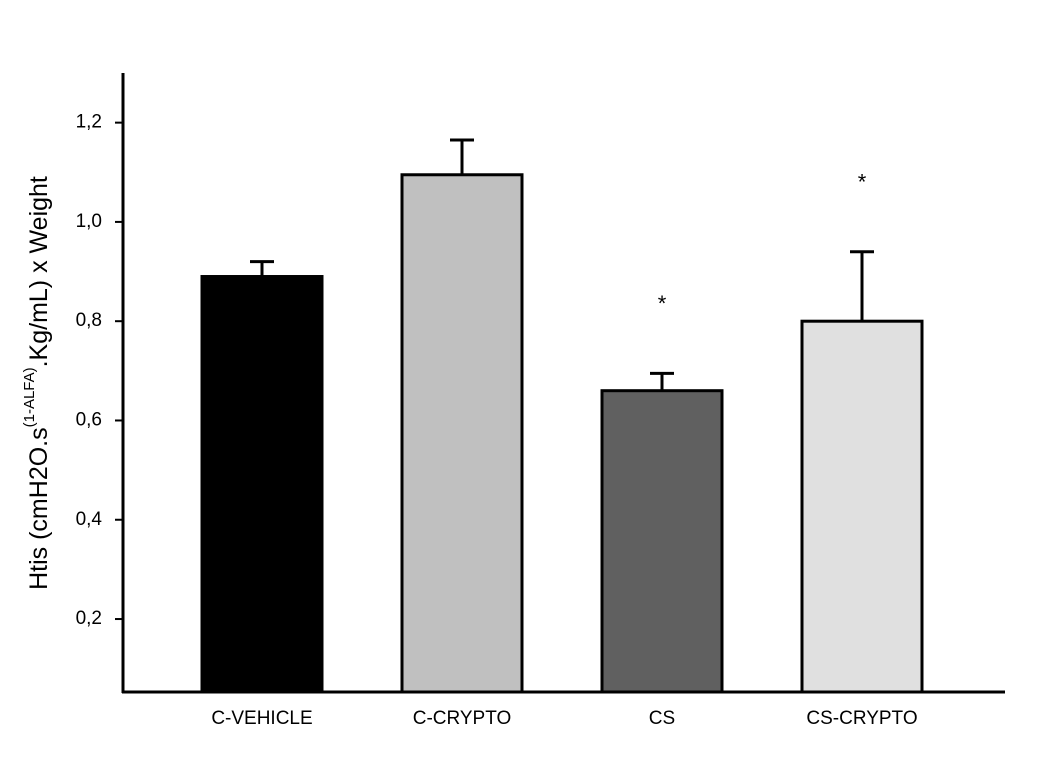 The width and height of the screenshot is (1062, 766). What do you see at coordinates (29, 397) in the screenshot?
I see `y-label-superscript: (1-ALFA)` at bounding box center [29, 397].